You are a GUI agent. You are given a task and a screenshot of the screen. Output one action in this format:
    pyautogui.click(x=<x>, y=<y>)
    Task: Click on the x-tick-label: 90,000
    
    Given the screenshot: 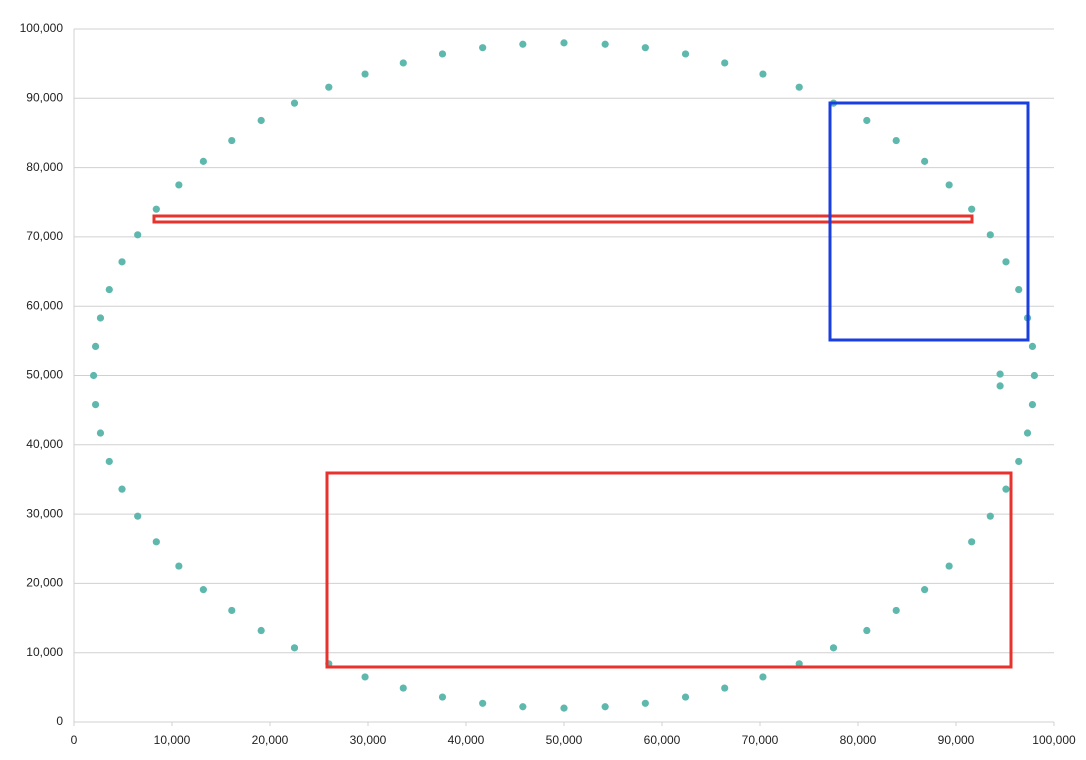 What is the action you would take?
    pyautogui.click(x=956, y=740)
    